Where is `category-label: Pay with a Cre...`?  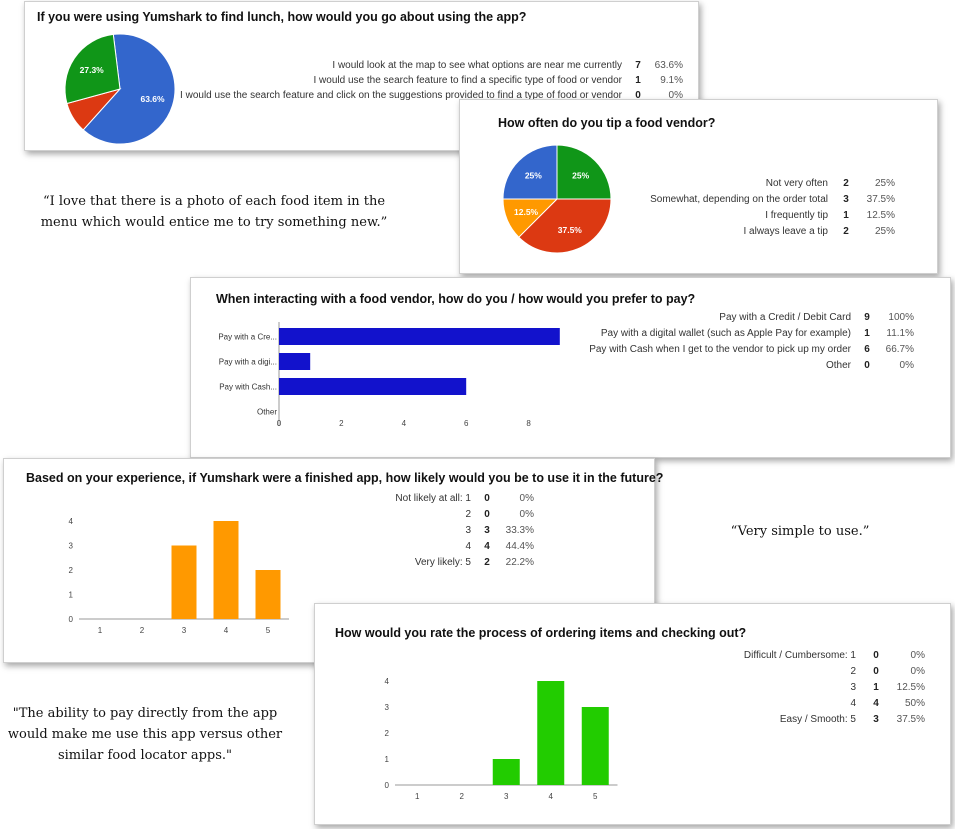
category-label: Pay with a Cre... is located at coordinates (247, 337).